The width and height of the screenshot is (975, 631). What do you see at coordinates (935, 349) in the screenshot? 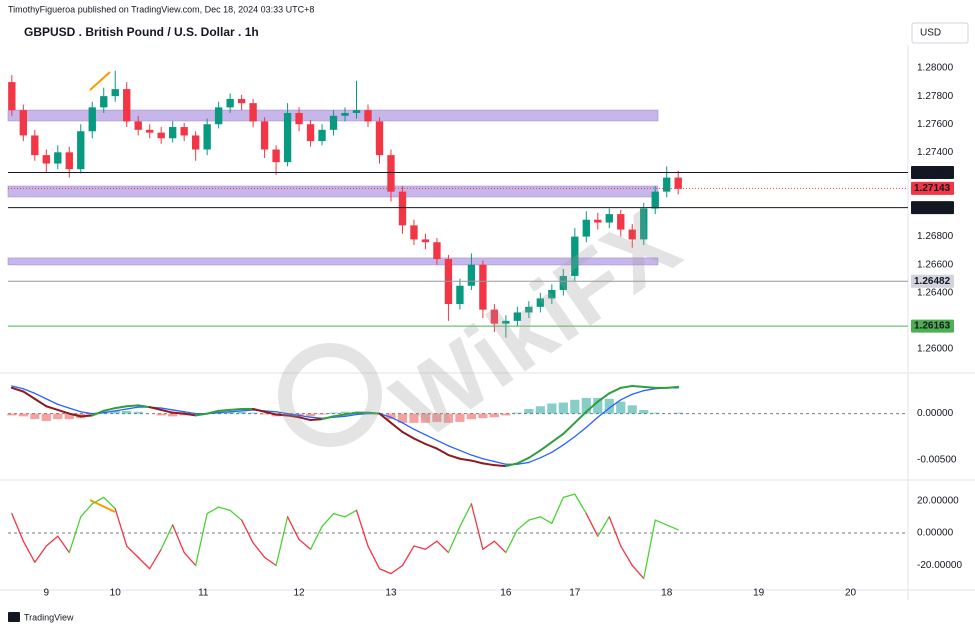
I see `y-tick-label: 1.26000` at bounding box center [935, 349].